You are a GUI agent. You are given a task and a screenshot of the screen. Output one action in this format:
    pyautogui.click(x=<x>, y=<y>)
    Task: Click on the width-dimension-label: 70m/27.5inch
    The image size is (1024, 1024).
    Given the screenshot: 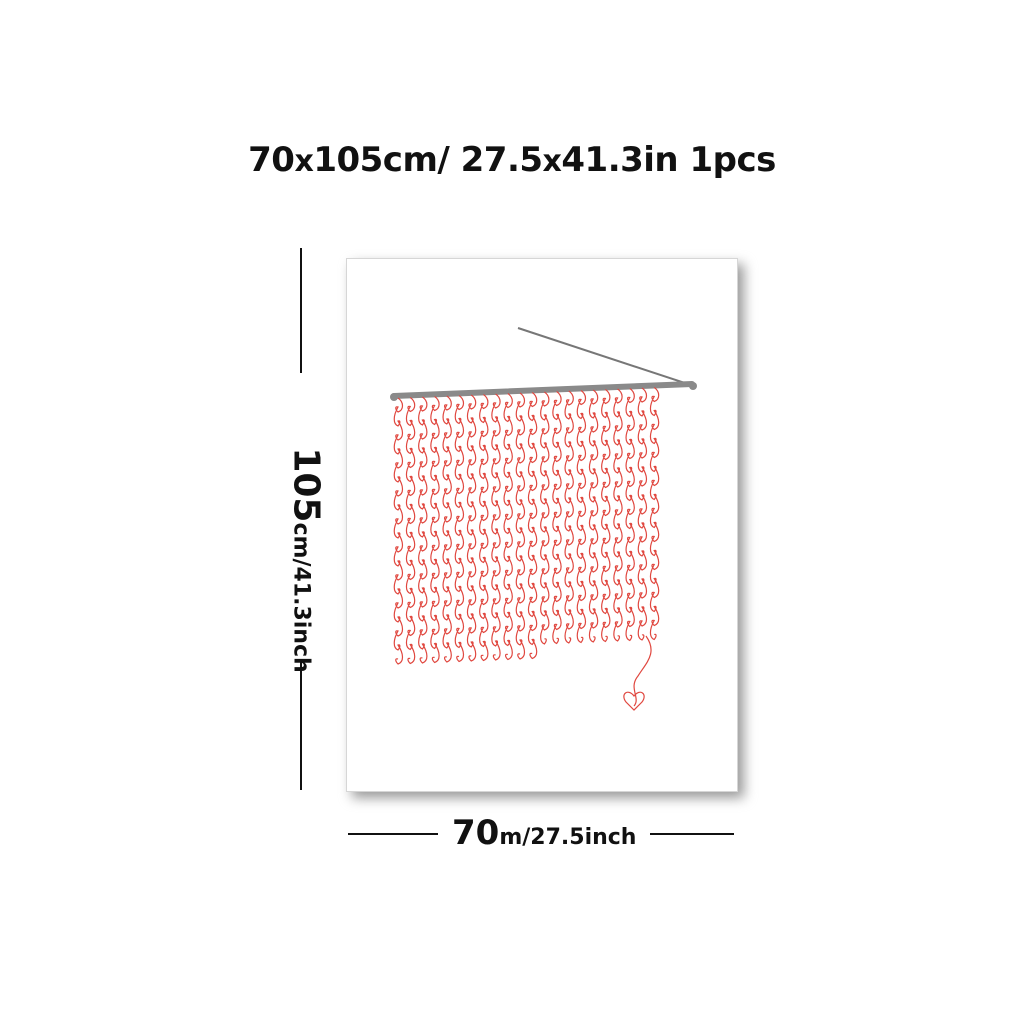 What is the action you would take?
    pyautogui.click(x=544, y=833)
    